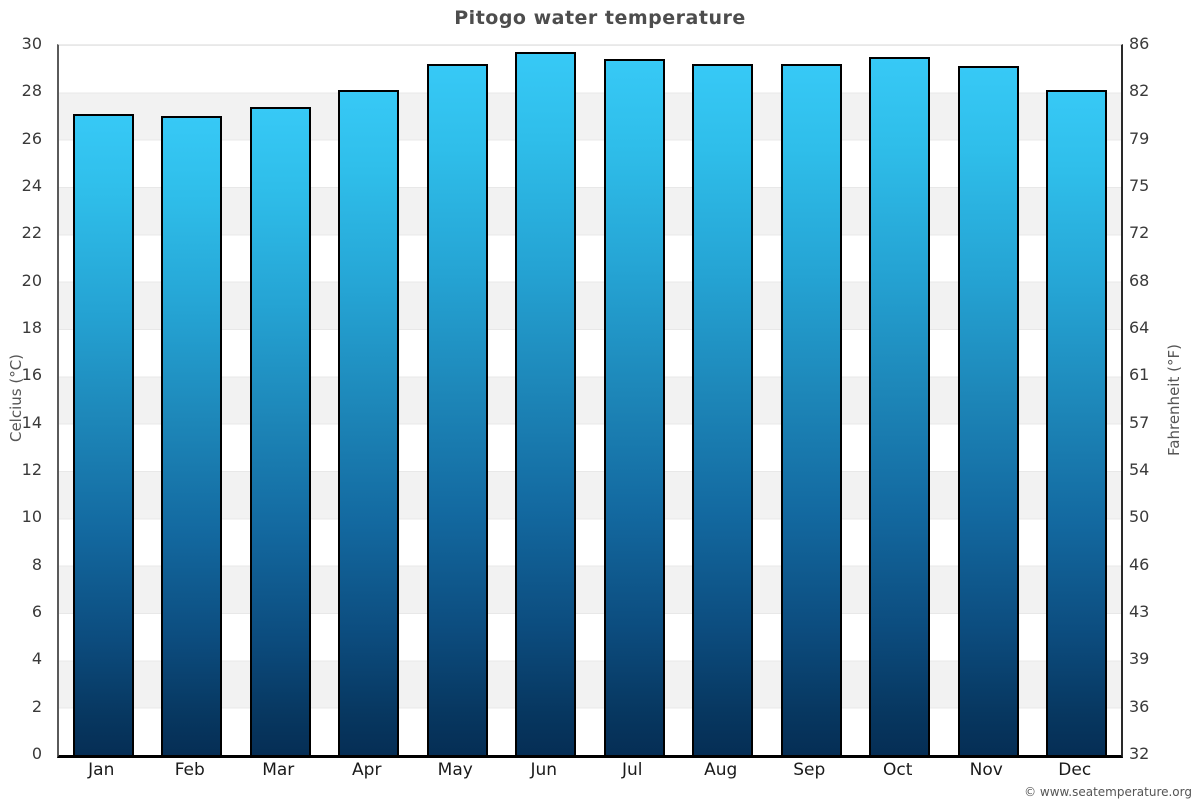  Describe the element at coordinates (31, 233) in the screenshot. I see `celsius-tick-22: 22` at that location.